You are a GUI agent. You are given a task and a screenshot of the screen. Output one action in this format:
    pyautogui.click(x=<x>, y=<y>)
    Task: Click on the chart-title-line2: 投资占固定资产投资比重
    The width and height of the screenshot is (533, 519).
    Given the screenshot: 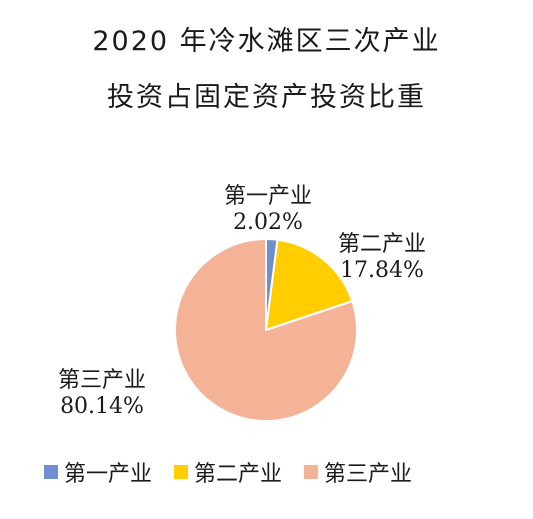 What is the action you would take?
    pyautogui.click(x=266, y=97)
    